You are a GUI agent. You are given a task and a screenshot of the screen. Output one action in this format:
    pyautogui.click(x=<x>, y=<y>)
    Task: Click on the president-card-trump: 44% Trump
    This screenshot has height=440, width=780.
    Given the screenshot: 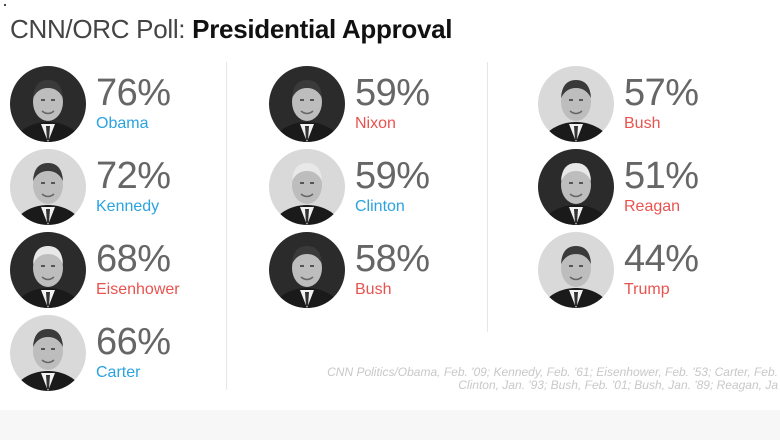 What is the action you would take?
    pyautogui.click(x=653, y=271)
    